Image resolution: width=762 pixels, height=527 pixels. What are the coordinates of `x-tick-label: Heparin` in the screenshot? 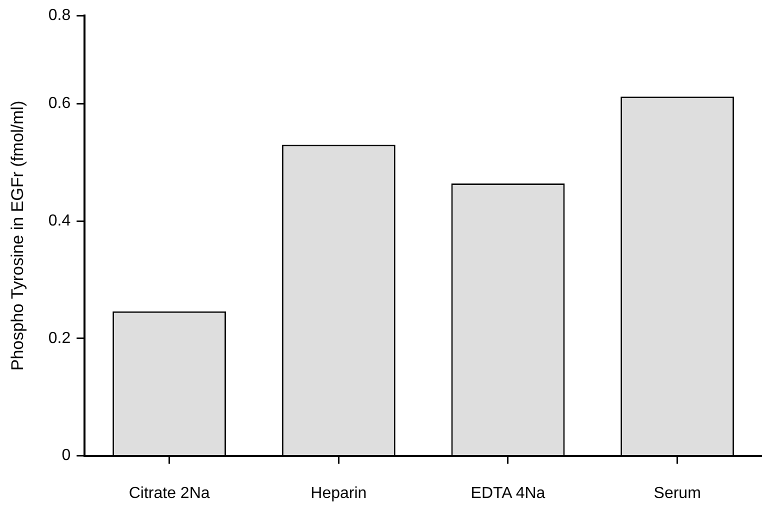 It's located at (338, 493).